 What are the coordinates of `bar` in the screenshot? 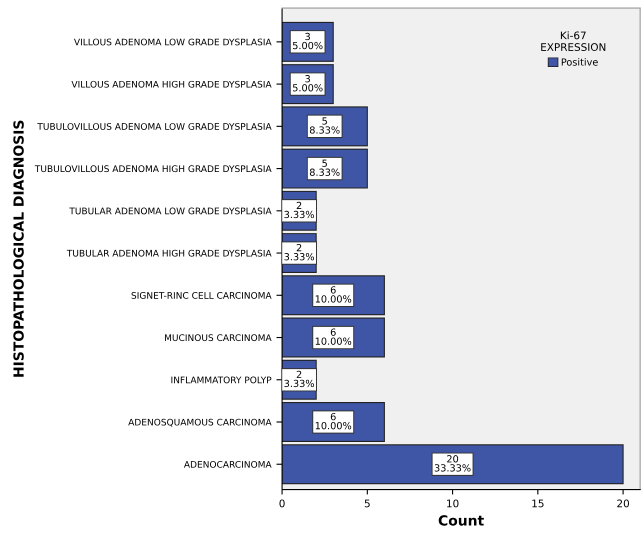 It's located at (453, 464).